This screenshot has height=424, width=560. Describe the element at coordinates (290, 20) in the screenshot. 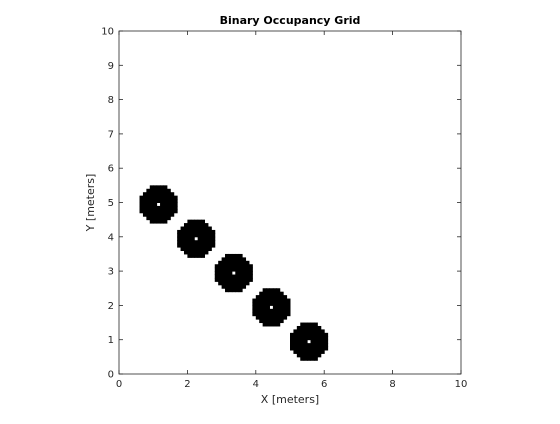

I see `chart-title: Binary Occupancy Grid` at that location.